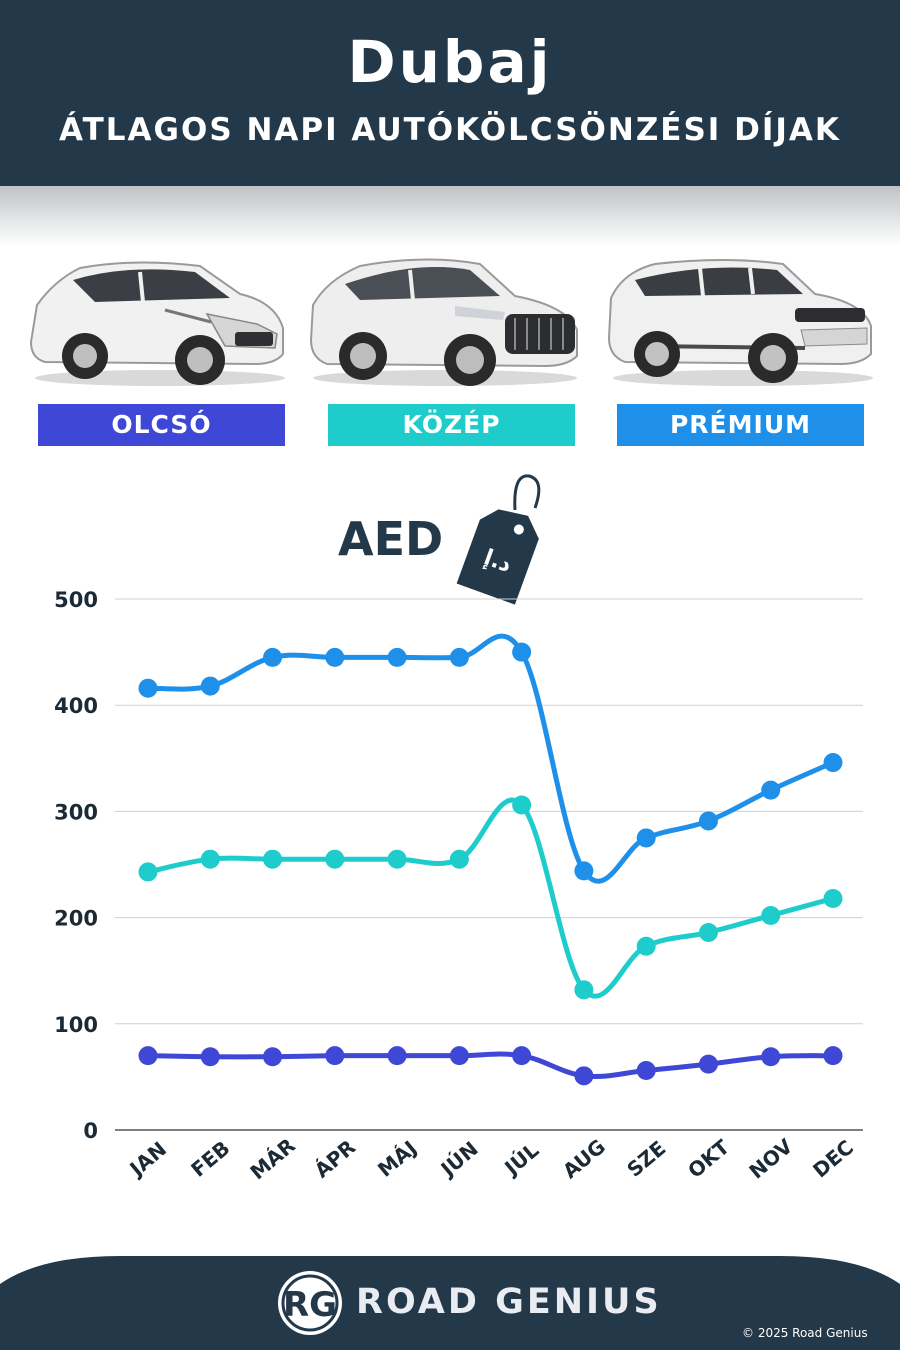 This screenshot has width=900, height=1350. What do you see at coordinates (805, 1333) in the screenshot?
I see `copyright-text: © 2025 Road Genius` at bounding box center [805, 1333].